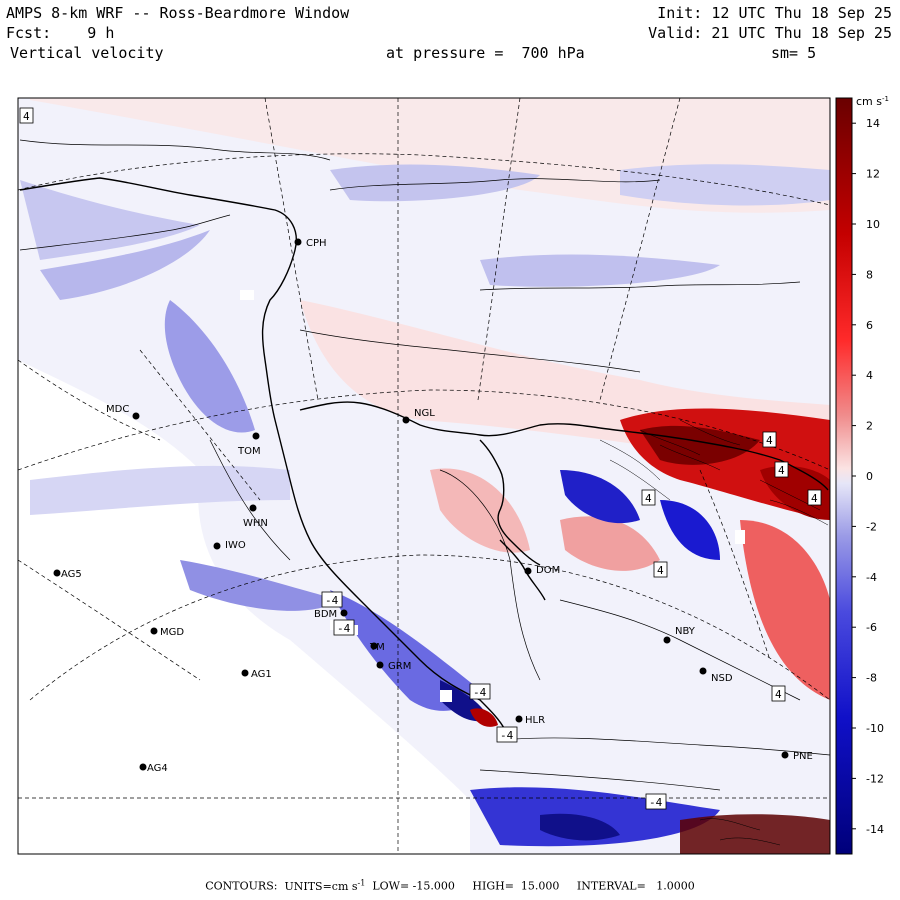  I want to click on station-dot-ag1, so click(245, 673).